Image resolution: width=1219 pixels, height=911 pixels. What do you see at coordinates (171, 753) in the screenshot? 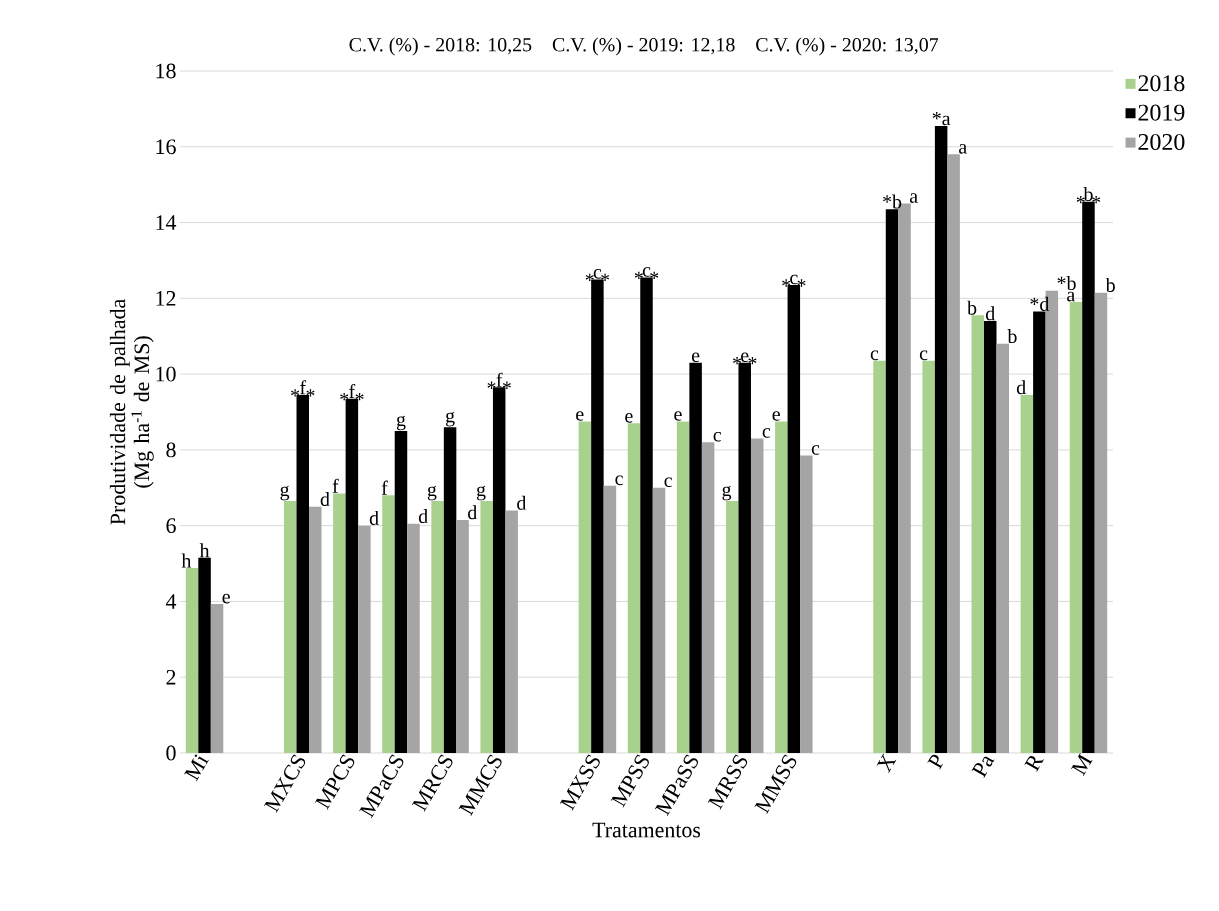
I see `y-tick-label: 0` at bounding box center [171, 753].